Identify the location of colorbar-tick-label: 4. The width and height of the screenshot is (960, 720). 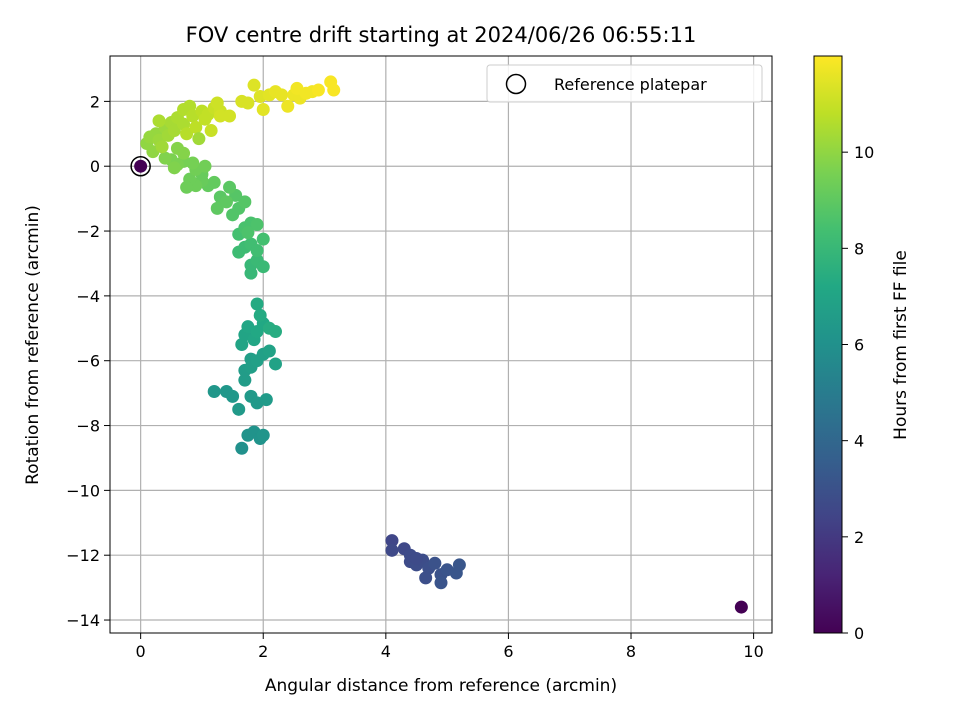
(859, 441).